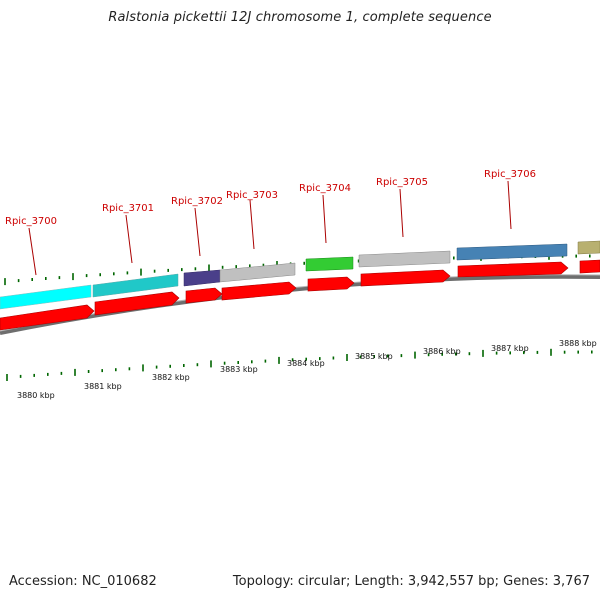 This screenshot has height=600, width=600. What do you see at coordinates (270, 228) in the screenshot?
I see `label-leaders` at bounding box center [270, 228].